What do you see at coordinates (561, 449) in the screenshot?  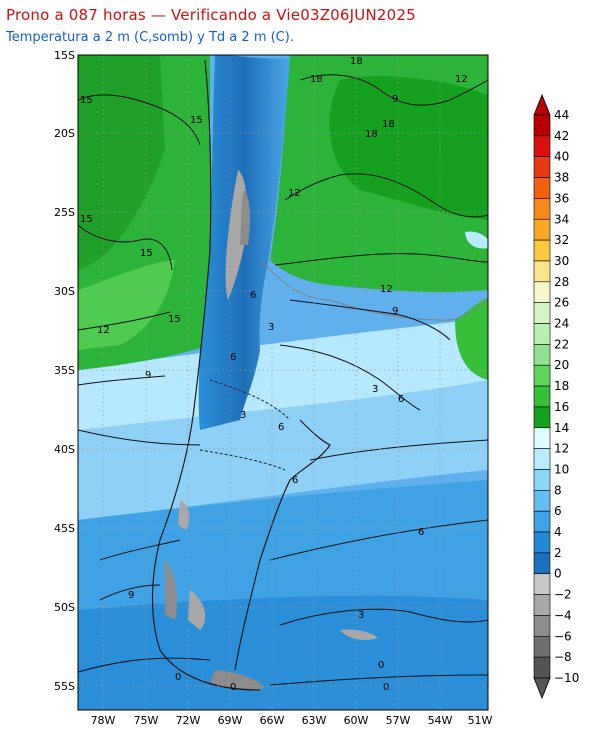 I see `colorbar-label: 12` at bounding box center [561, 449].